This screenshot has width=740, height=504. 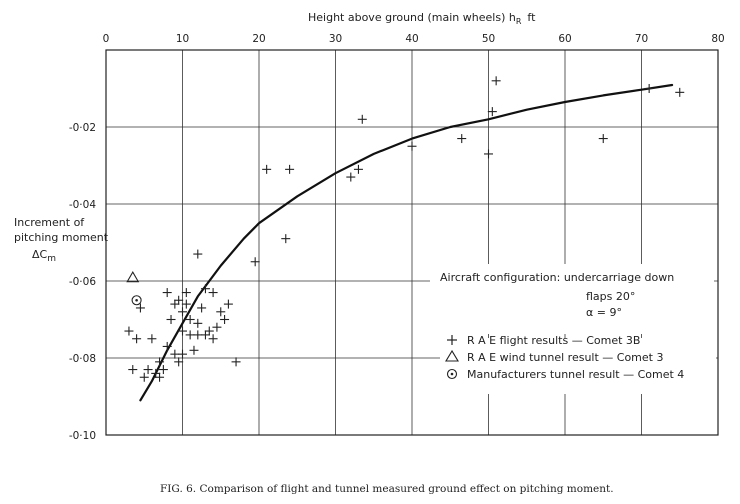 I want to click on x-tick-label: 50, so click(x=488, y=39).